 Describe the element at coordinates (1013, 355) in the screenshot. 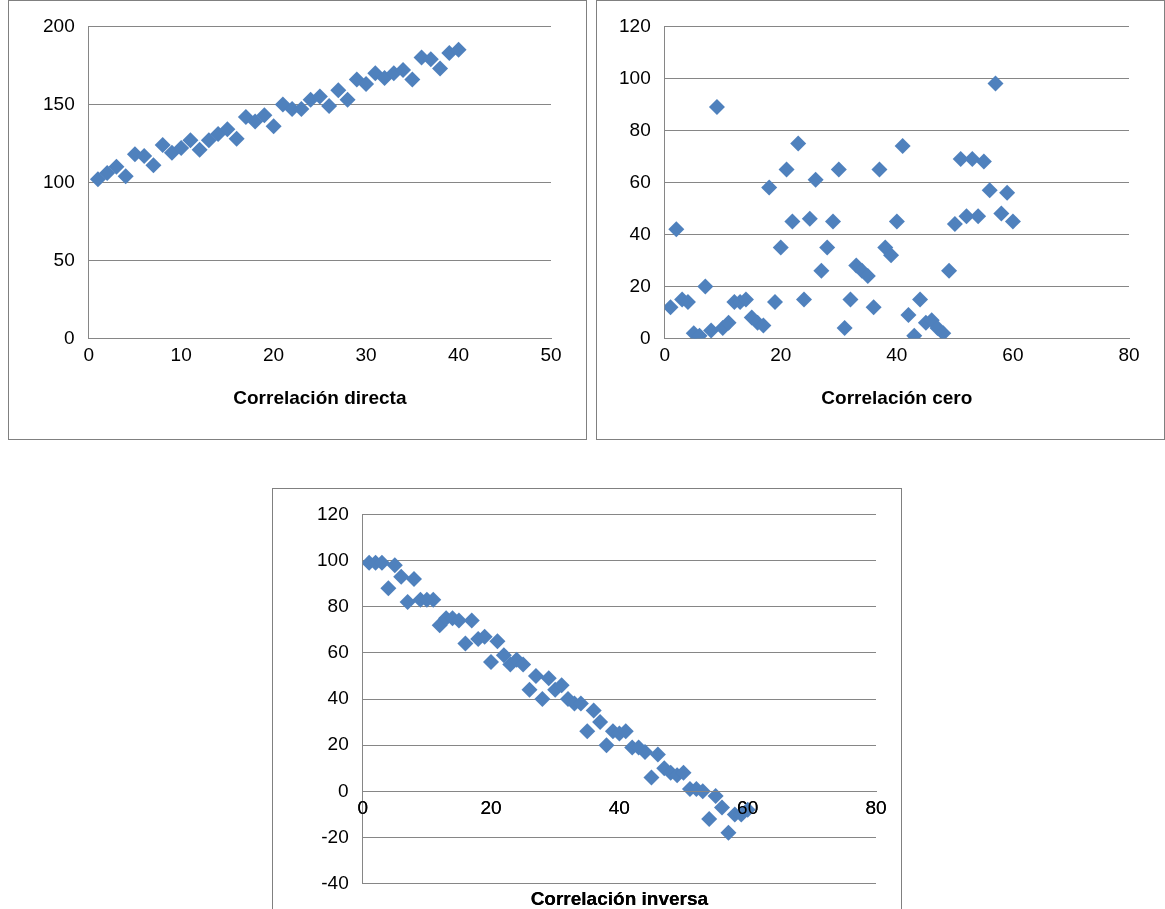

I see `x-tick-label: 60` at that location.